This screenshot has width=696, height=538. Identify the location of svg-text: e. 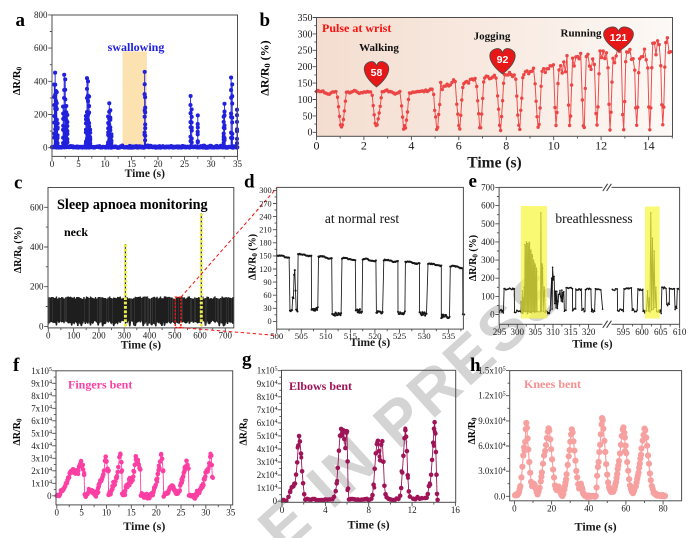
(473, 181).